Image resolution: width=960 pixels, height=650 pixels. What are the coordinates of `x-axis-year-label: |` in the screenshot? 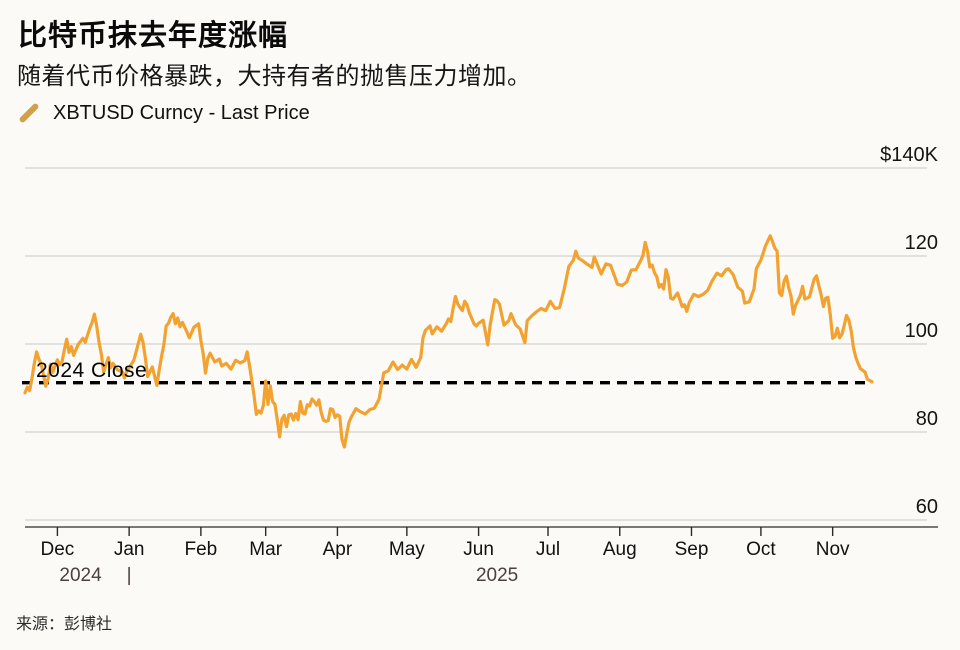 It's located at (129, 575).